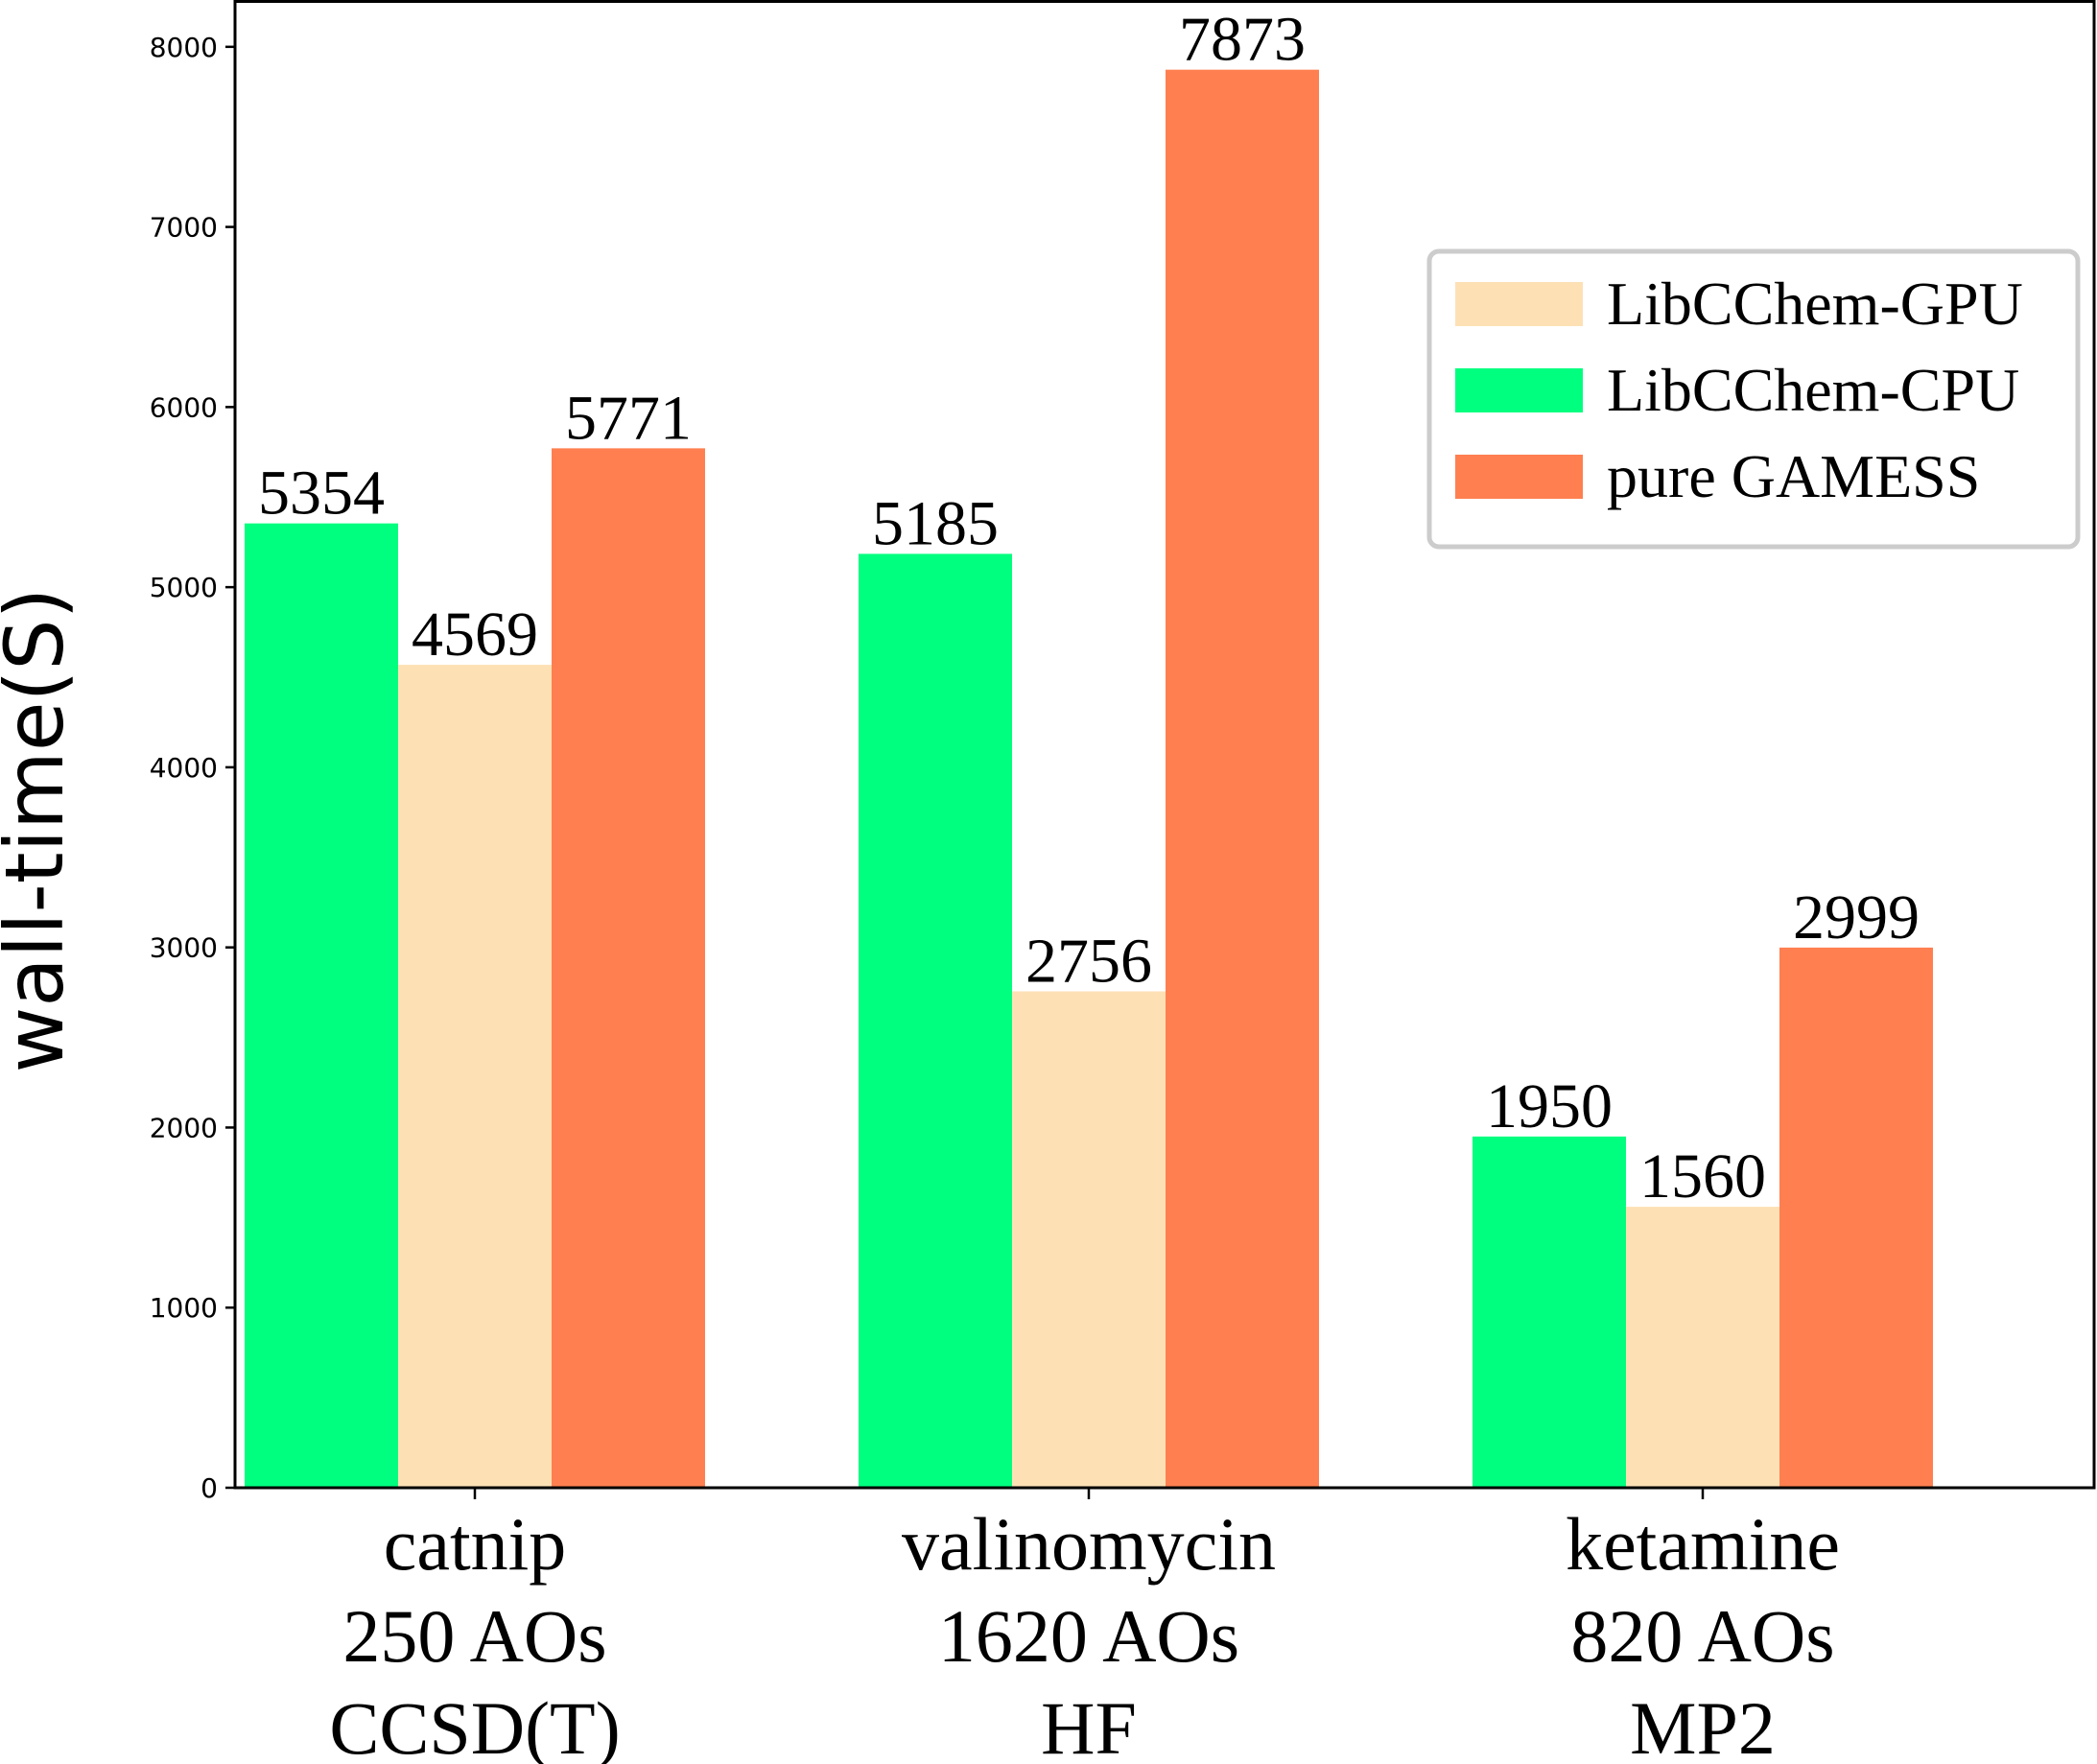 This screenshot has height=1764, width=2097. I want to click on x-tick-label: HF, so click(1089, 1725).